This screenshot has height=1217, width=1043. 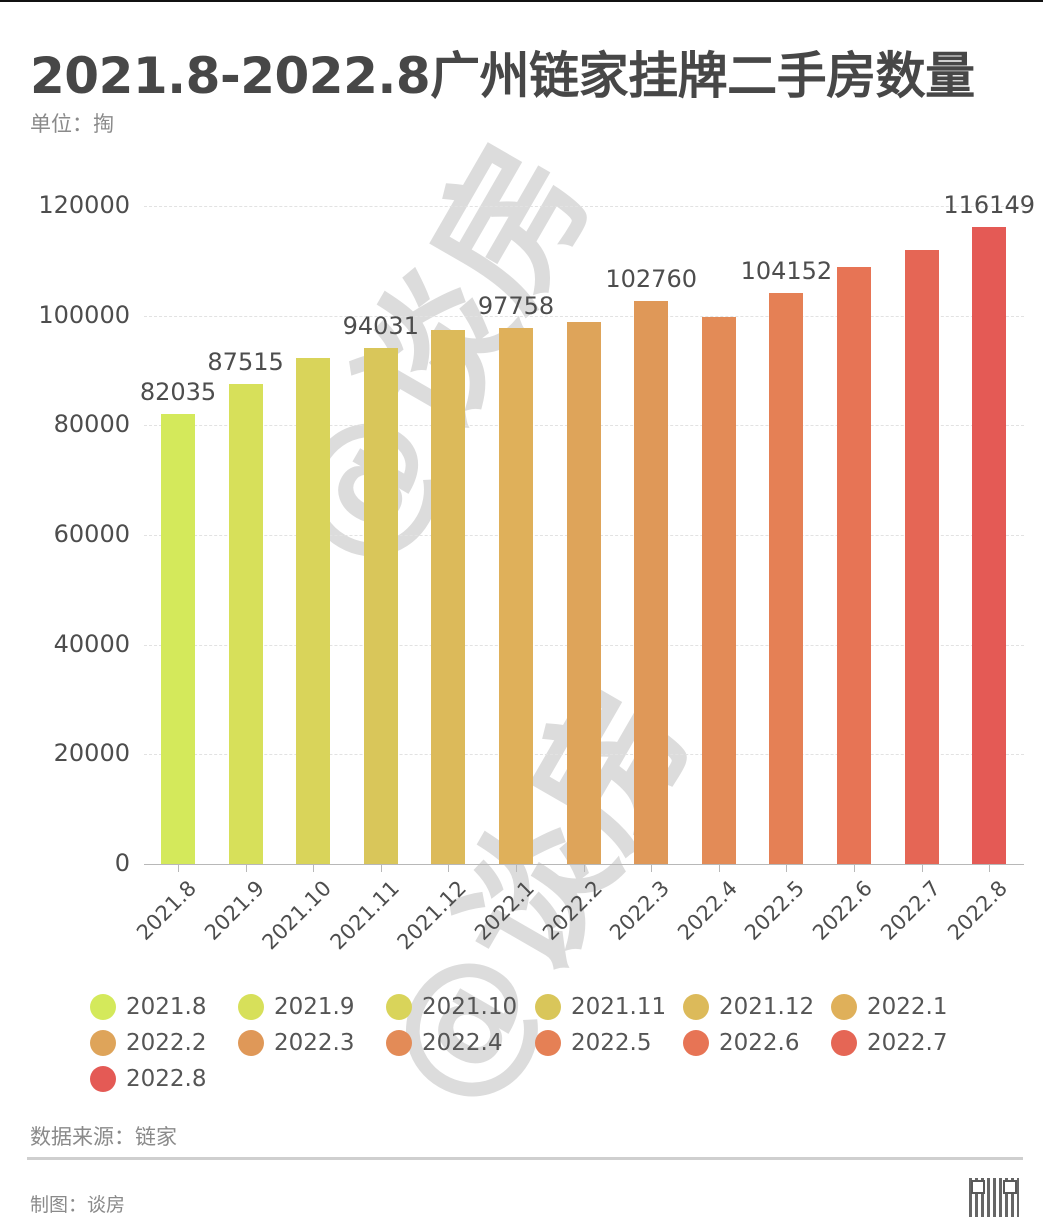 What do you see at coordinates (842, 910) in the screenshot?
I see `x-tick-label: 2022.6` at bounding box center [842, 910].